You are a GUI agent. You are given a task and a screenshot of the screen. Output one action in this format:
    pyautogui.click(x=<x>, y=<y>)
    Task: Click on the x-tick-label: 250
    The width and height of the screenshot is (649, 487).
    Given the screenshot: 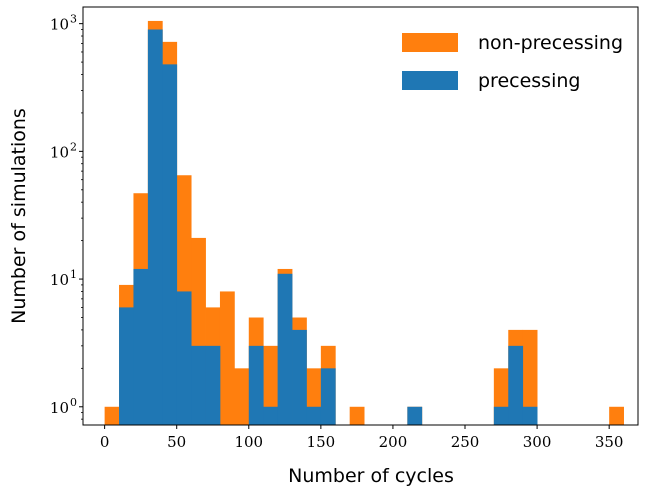 What is the action you would take?
    pyautogui.click(x=465, y=442)
    